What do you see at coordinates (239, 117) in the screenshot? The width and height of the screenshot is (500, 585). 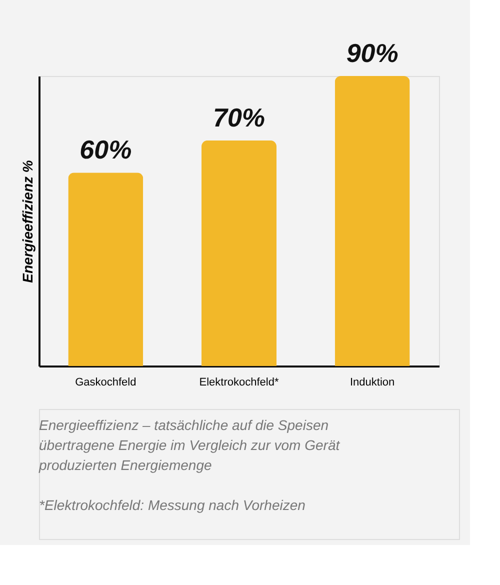 I see `data-label: 70%` at bounding box center [239, 117].